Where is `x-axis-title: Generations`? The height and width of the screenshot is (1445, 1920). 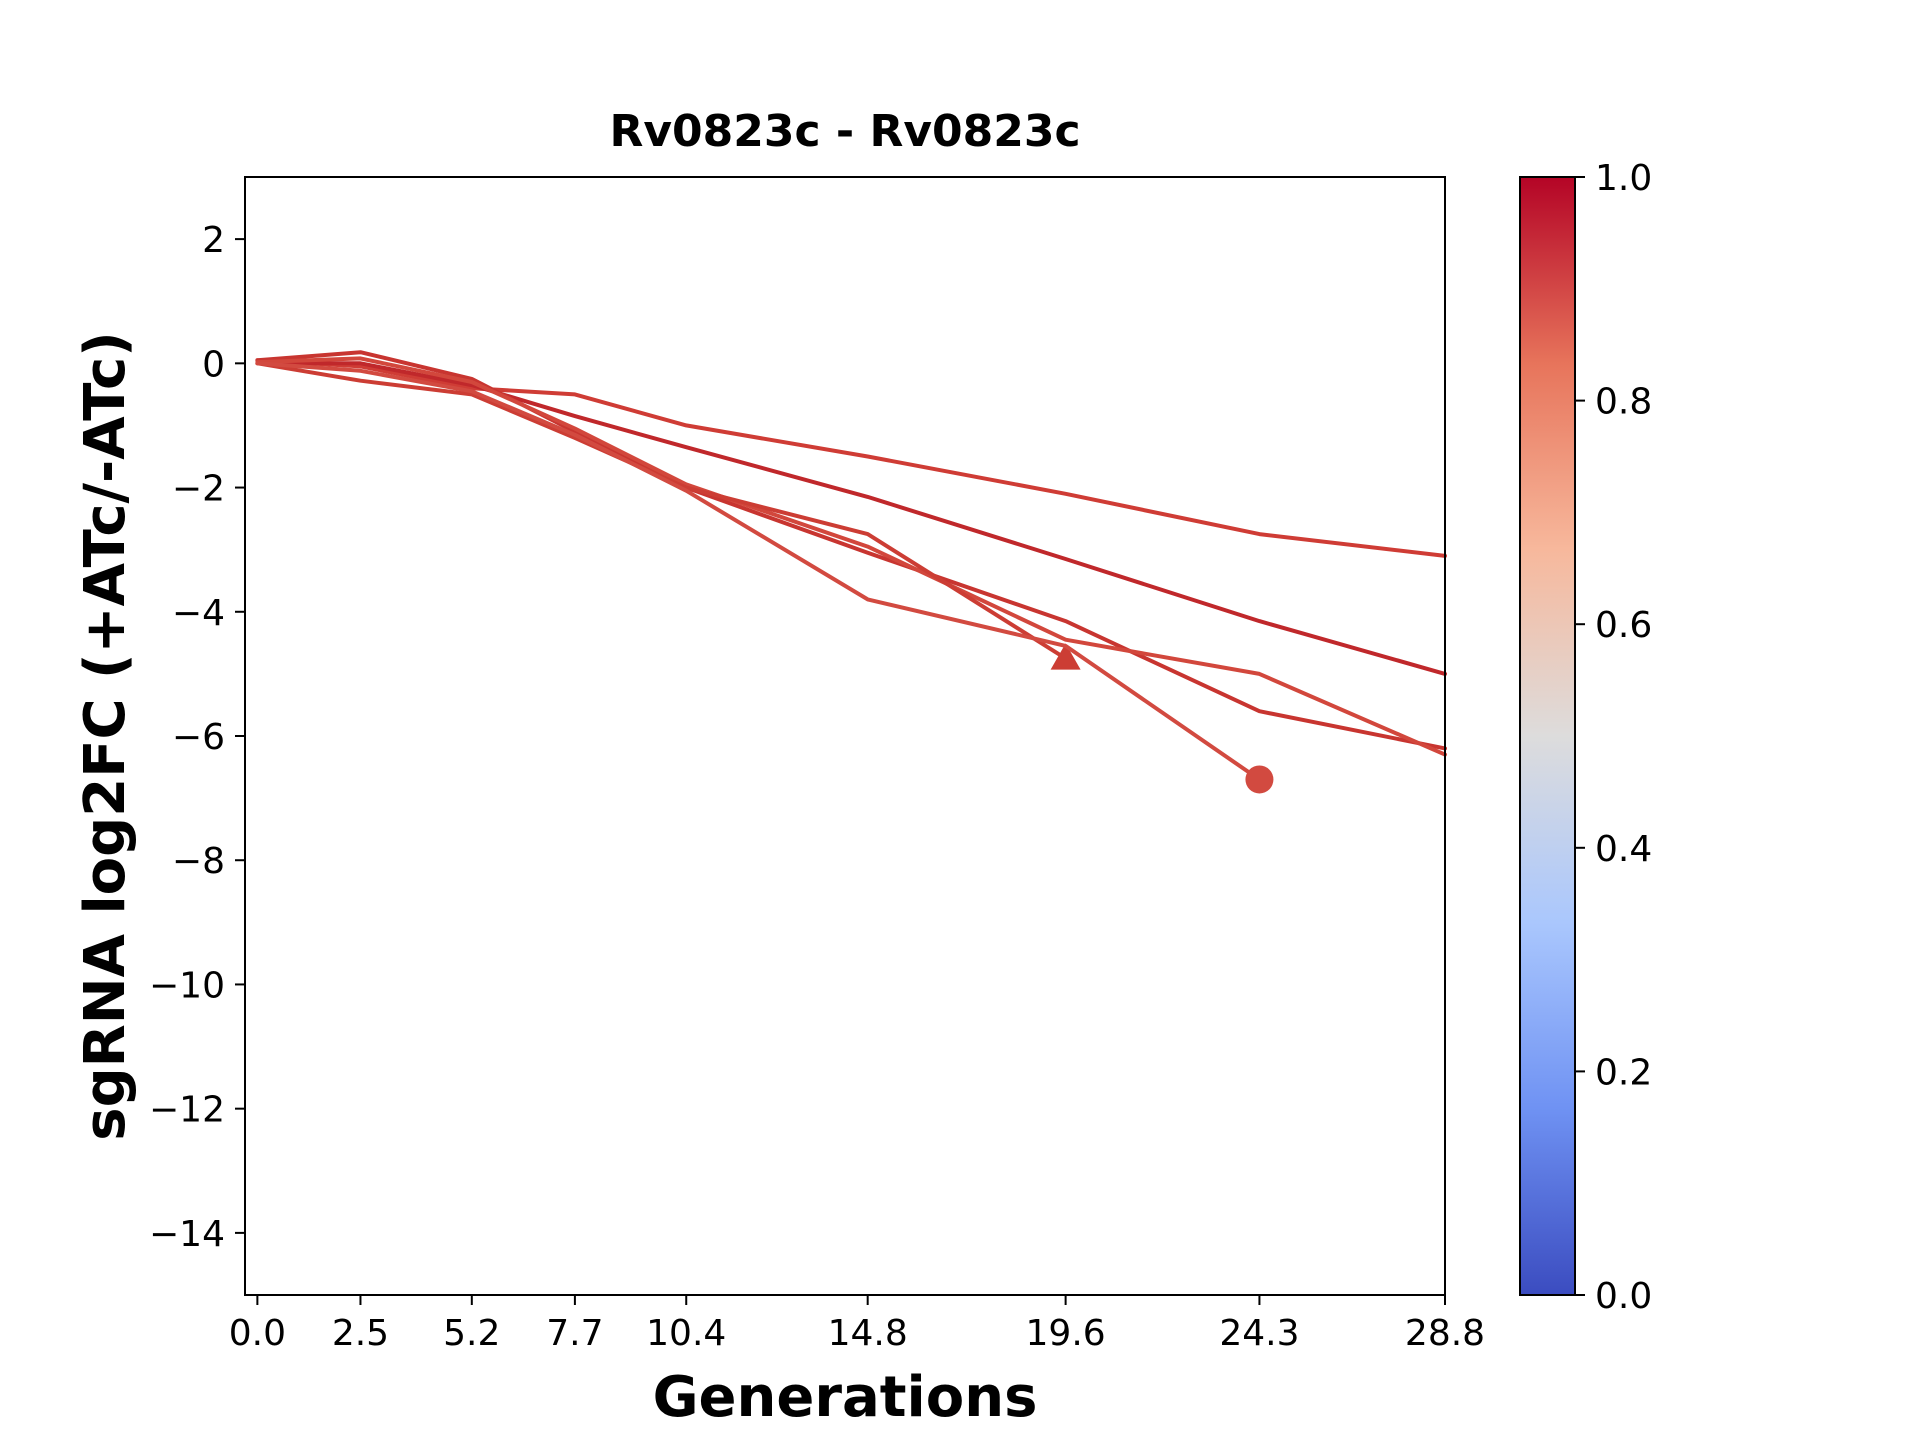 x-axis-title: Generations is located at coordinates (845, 1397).